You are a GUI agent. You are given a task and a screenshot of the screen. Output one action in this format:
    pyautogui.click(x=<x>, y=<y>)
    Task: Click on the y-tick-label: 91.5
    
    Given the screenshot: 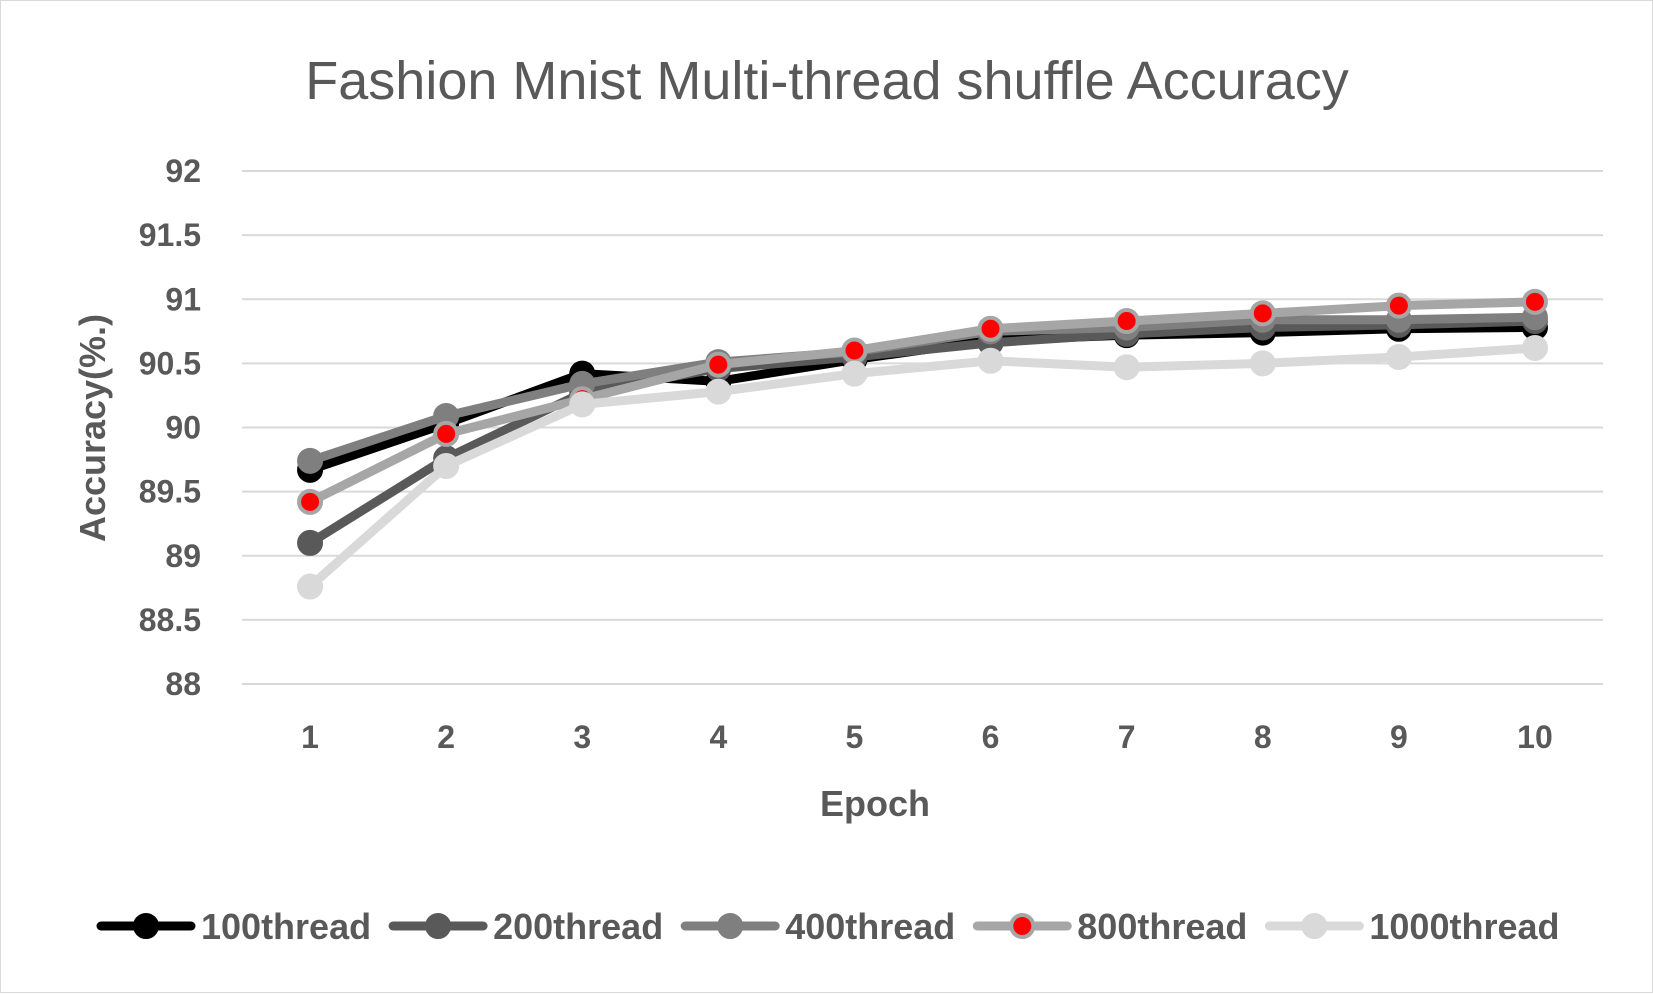 What is the action you would take?
    pyautogui.click(x=170, y=235)
    